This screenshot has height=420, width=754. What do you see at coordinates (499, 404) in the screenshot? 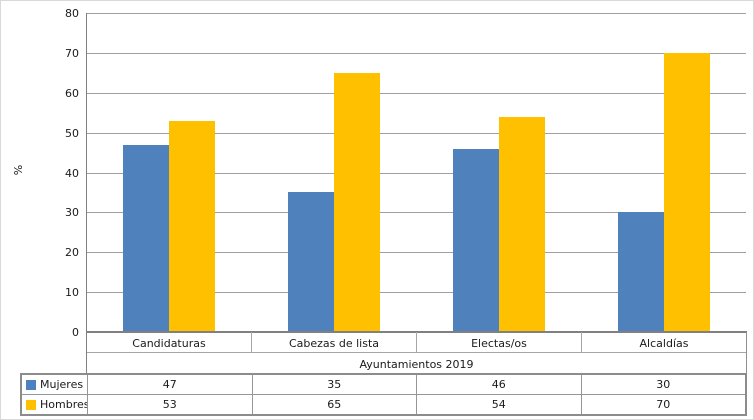
I see `table-value-hombres-3: 54` at bounding box center [499, 404].